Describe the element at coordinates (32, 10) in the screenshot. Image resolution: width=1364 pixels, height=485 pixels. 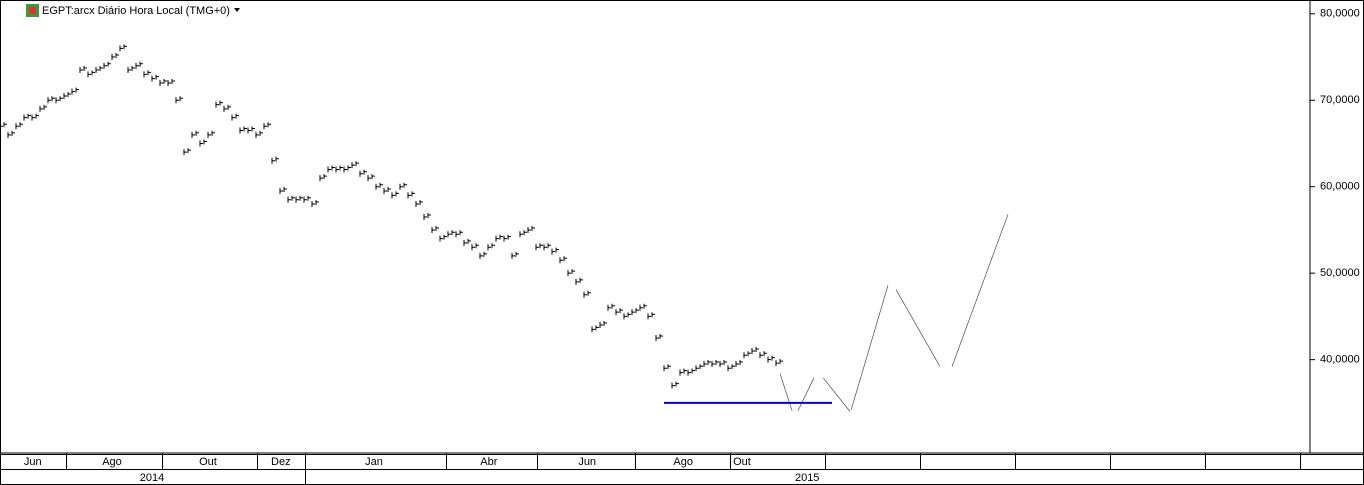
I see `symbol-icon-inner` at that location.